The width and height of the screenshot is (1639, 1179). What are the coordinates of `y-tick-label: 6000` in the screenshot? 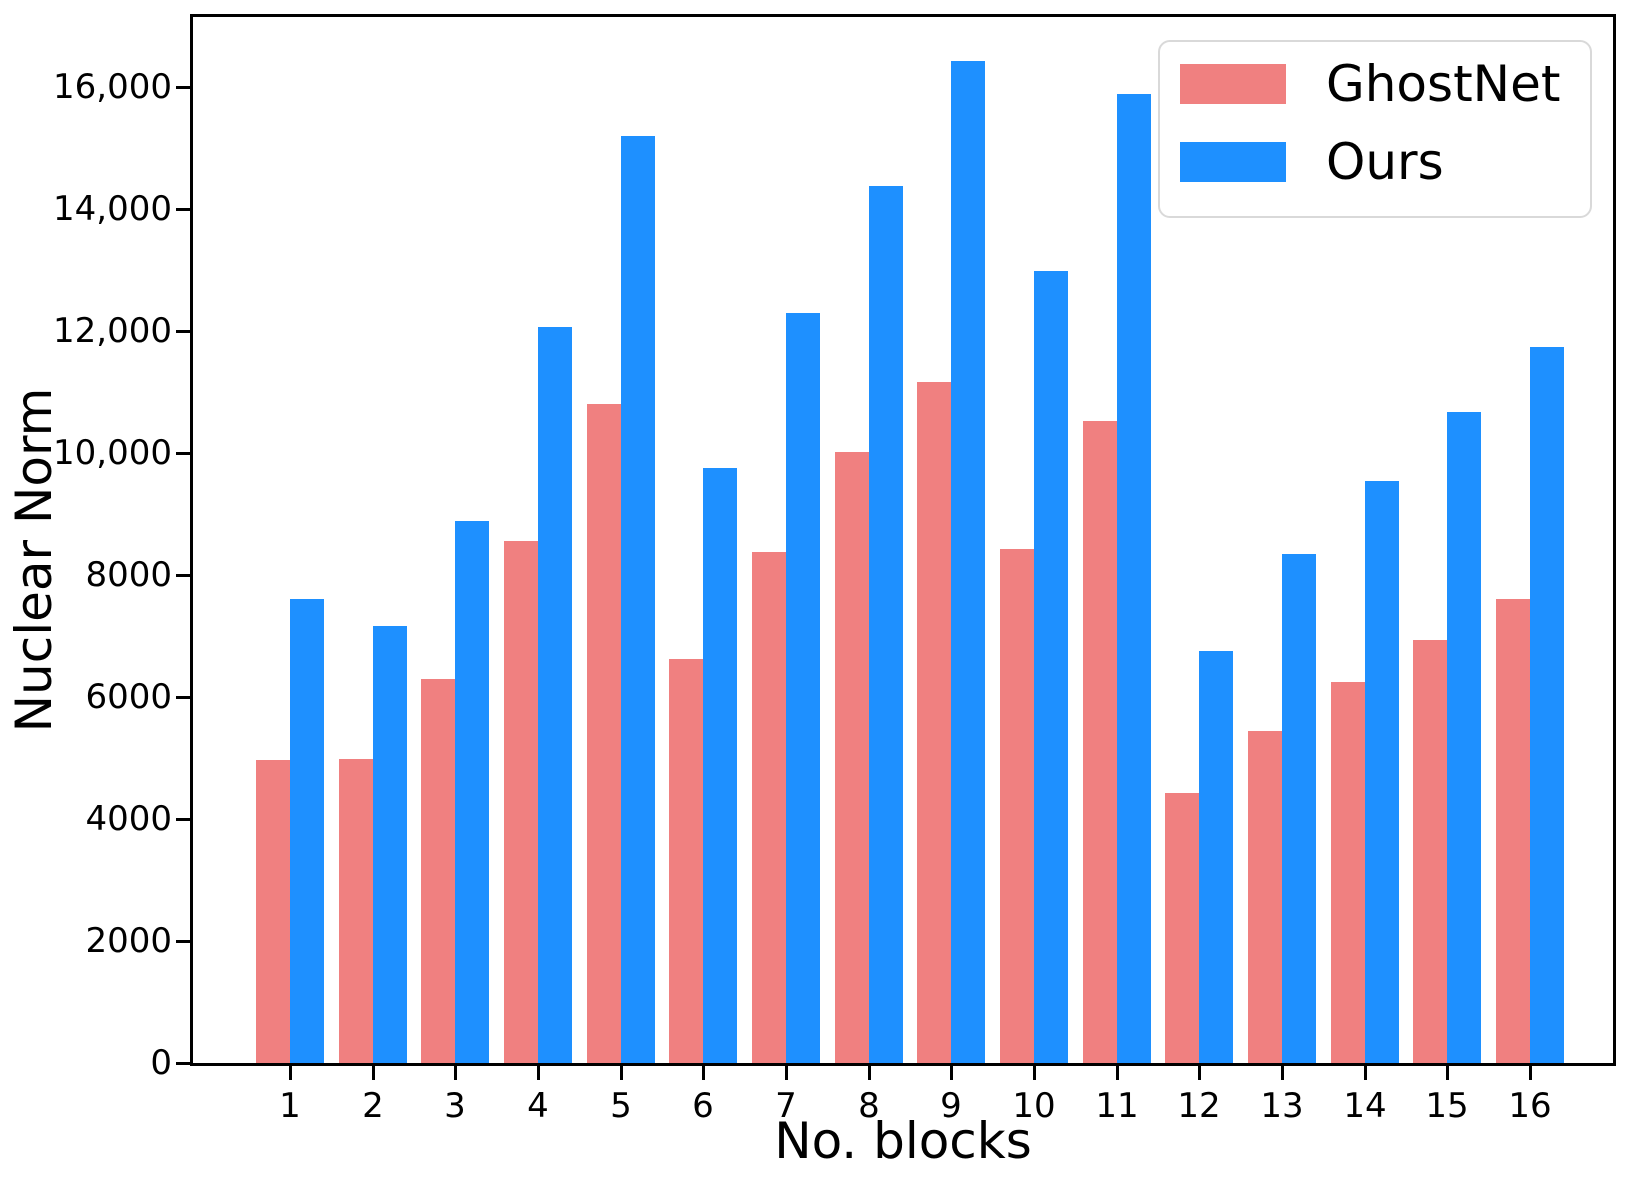 It's located at (128, 697).